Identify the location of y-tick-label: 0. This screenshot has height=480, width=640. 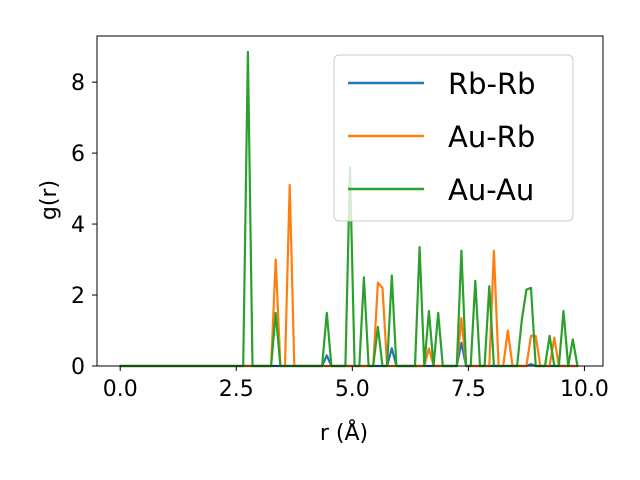
(78, 367).